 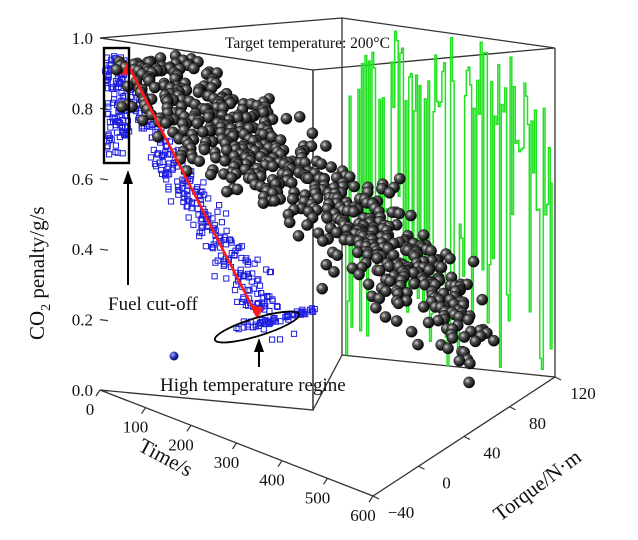 I want to click on z-tick-label: 1.0, so click(x=82, y=38).